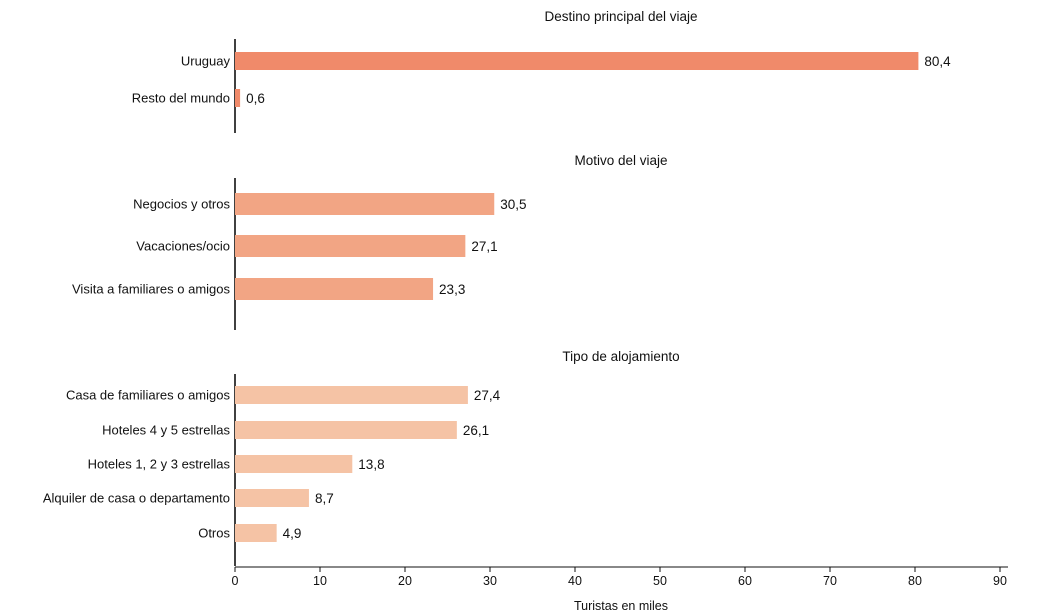  Describe the element at coordinates (620, 16) in the screenshot. I see `panel-title: Destino principal del viaje` at that location.